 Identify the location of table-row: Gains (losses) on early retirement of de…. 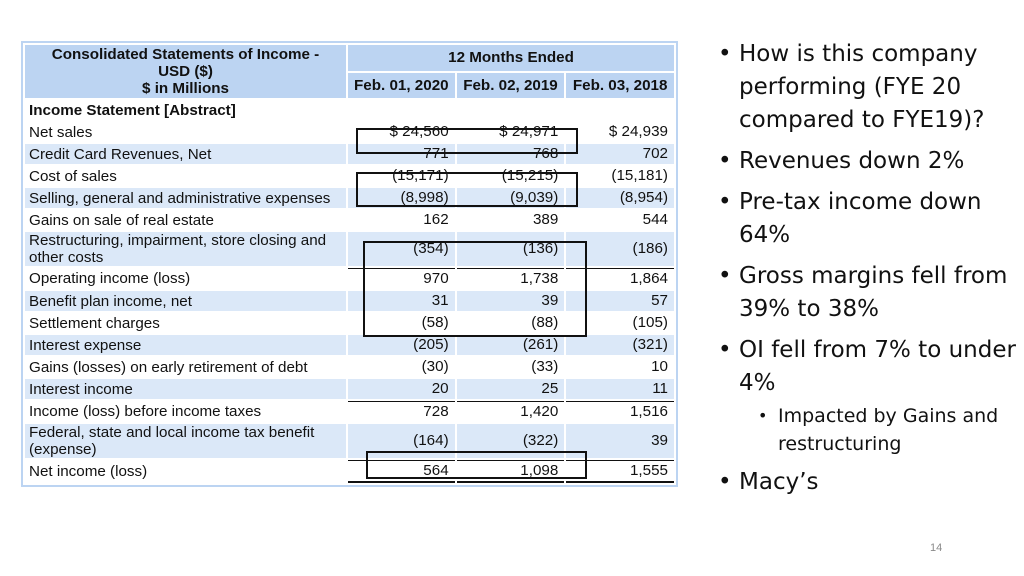
(349, 367).